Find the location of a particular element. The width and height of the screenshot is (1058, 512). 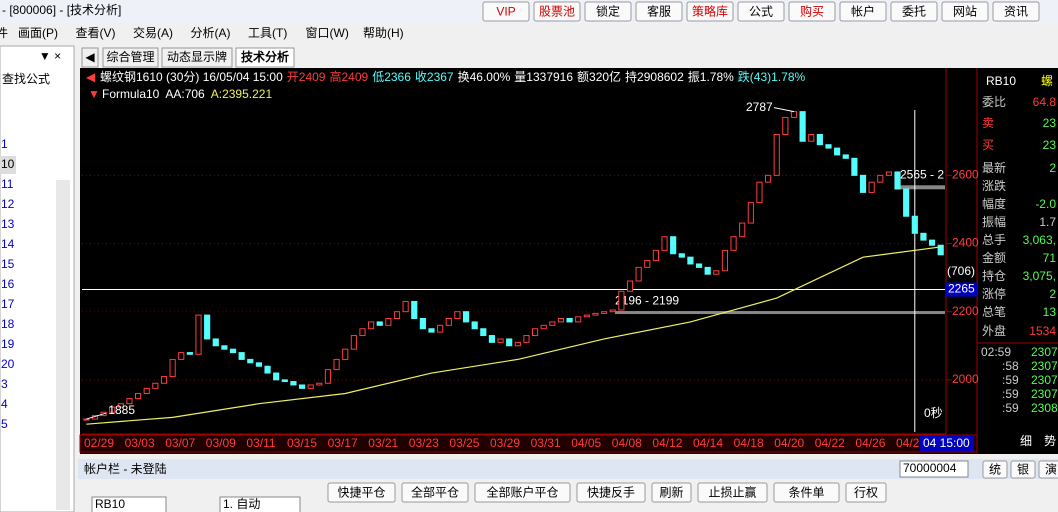

formula-item: 5 is located at coordinates (4, 424).